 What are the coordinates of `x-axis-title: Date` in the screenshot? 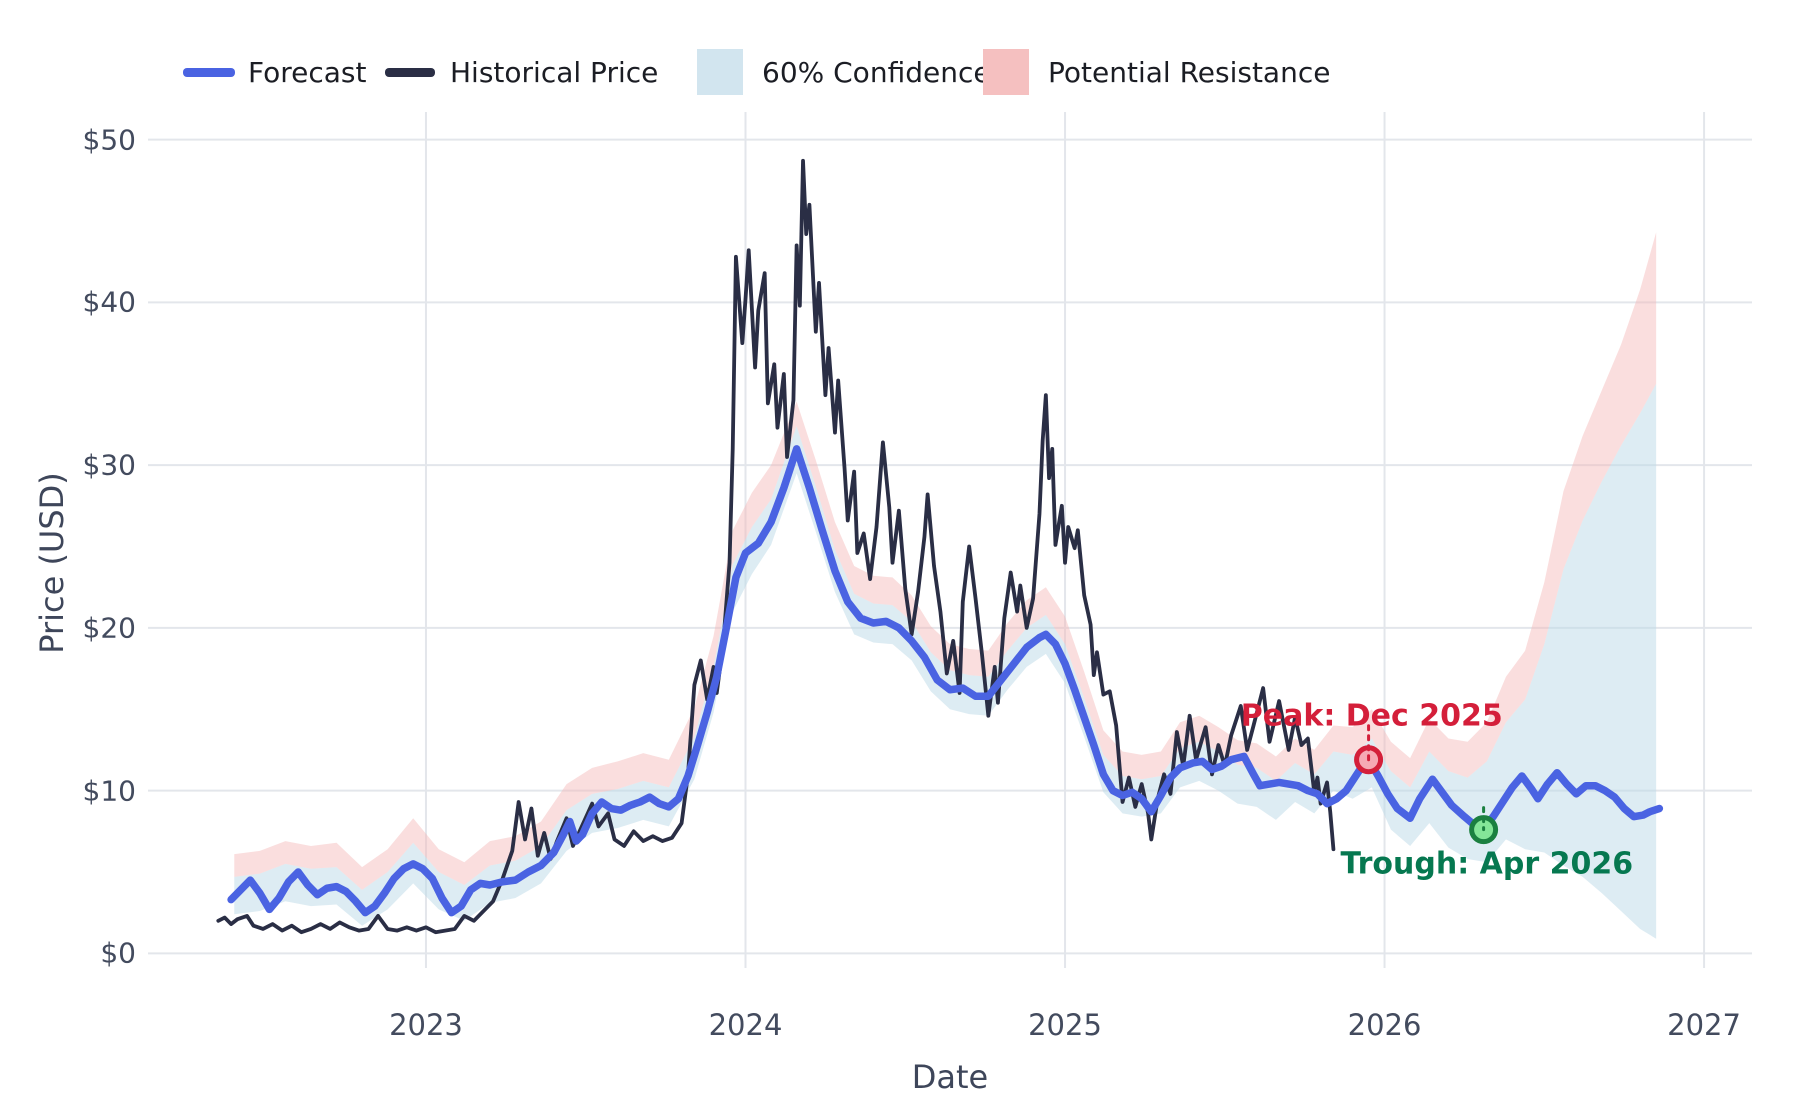 It's located at (950, 1077).